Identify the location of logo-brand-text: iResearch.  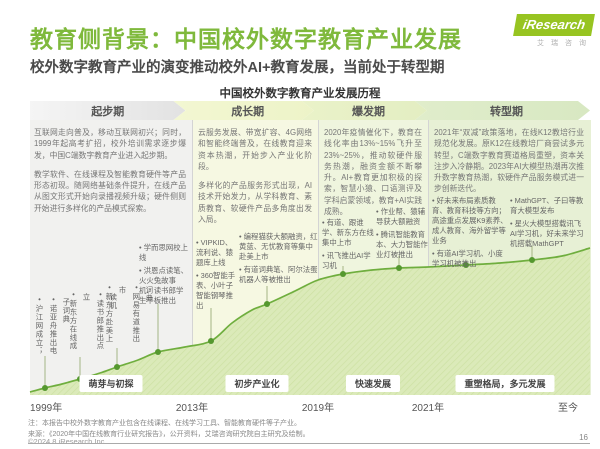
(553, 25).